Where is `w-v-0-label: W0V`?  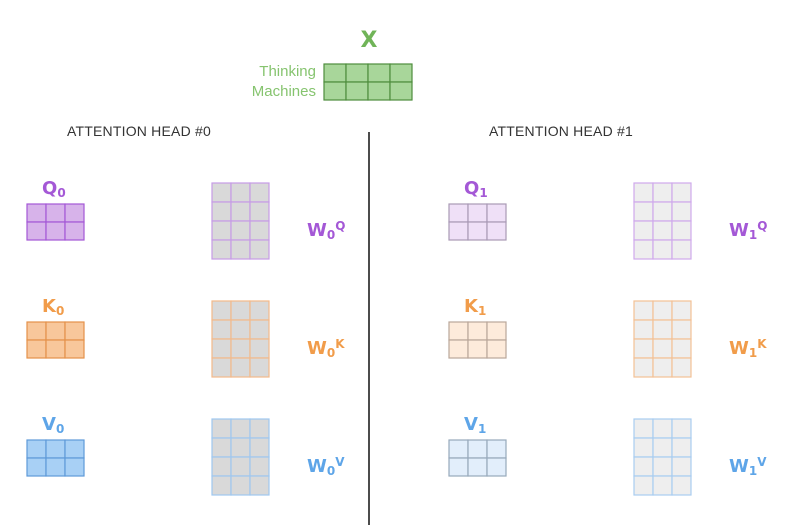
w-v-0-label: W0V is located at coordinates (326, 466).